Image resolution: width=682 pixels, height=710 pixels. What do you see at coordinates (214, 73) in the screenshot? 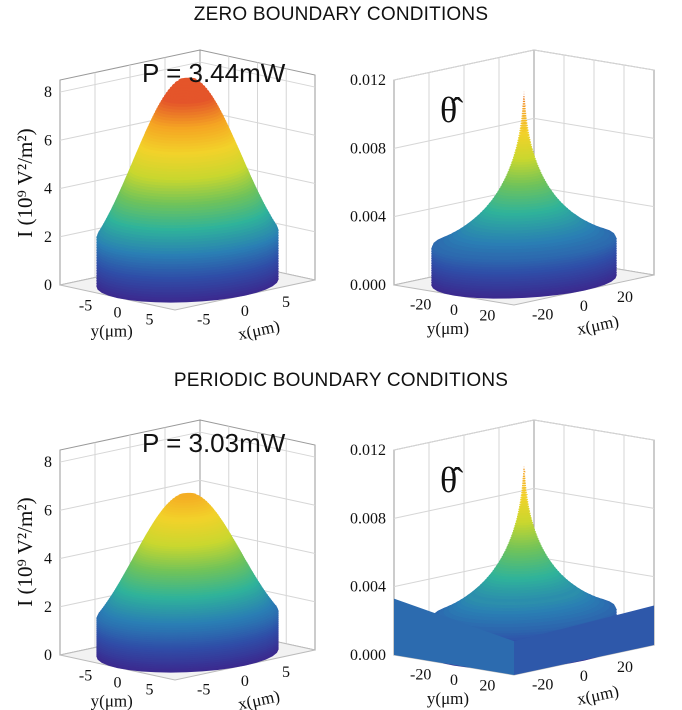
I see `power-annotation: P = 3.44mW` at bounding box center [214, 73].